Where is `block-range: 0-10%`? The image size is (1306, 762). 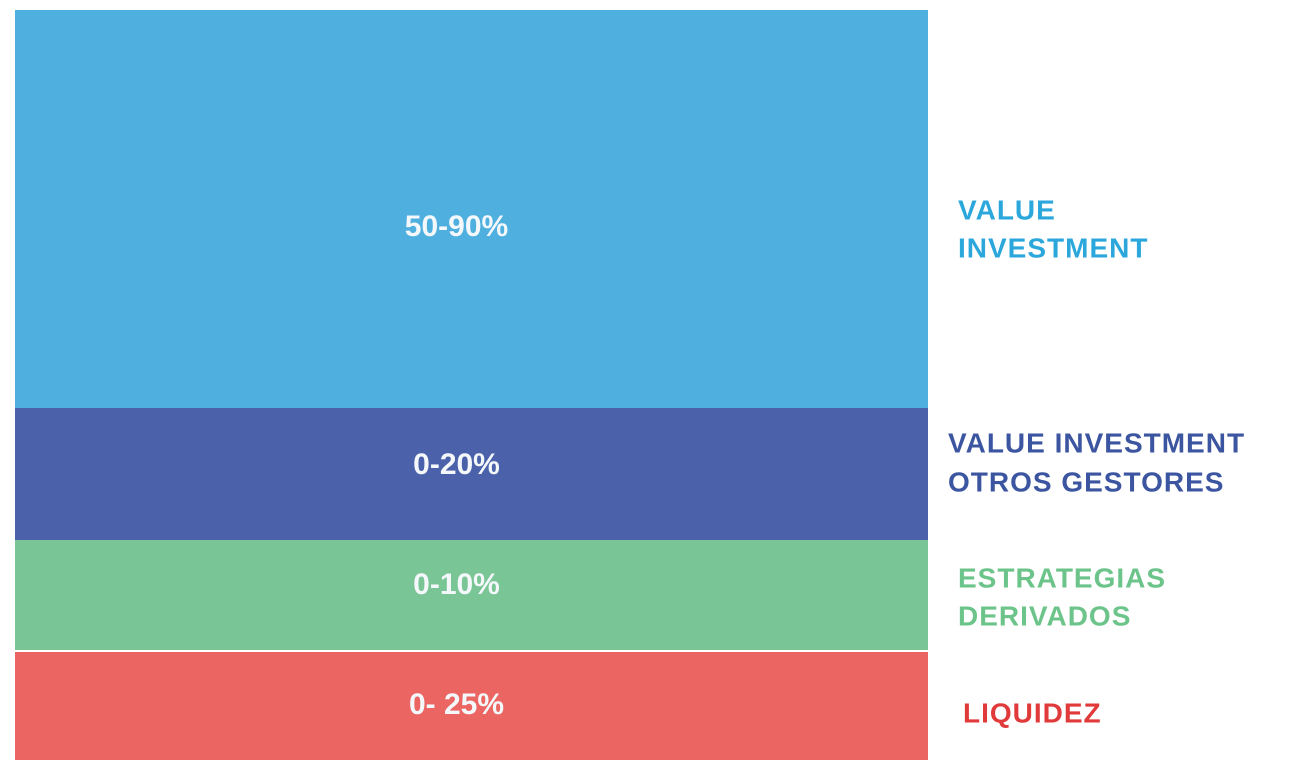
block-range: 0-10% is located at coordinates (456, 584).